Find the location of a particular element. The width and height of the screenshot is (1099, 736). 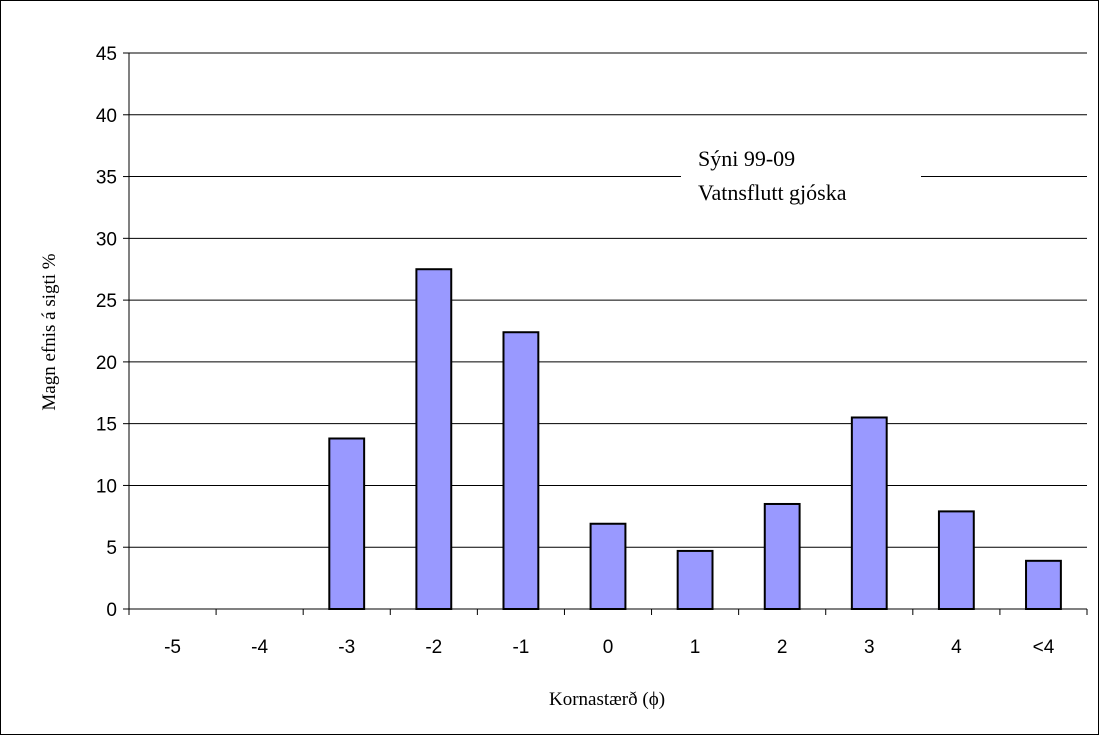

y-tick-label: 10 is located at coordinates (106, 486).